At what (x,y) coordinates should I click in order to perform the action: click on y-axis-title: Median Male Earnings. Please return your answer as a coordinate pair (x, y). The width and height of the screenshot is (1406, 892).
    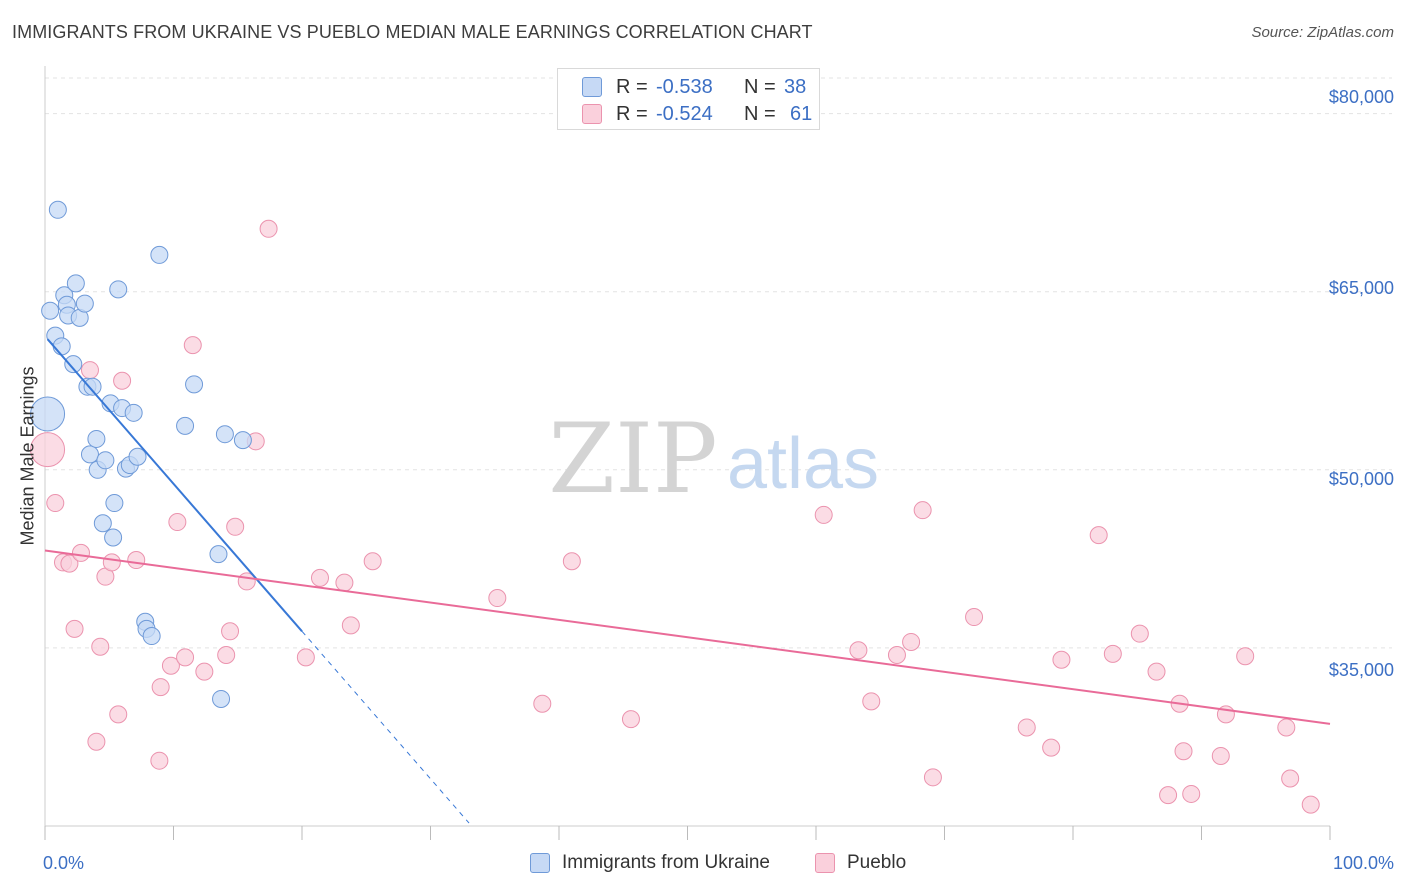
    Looking at the image, I should click on (27, 456).